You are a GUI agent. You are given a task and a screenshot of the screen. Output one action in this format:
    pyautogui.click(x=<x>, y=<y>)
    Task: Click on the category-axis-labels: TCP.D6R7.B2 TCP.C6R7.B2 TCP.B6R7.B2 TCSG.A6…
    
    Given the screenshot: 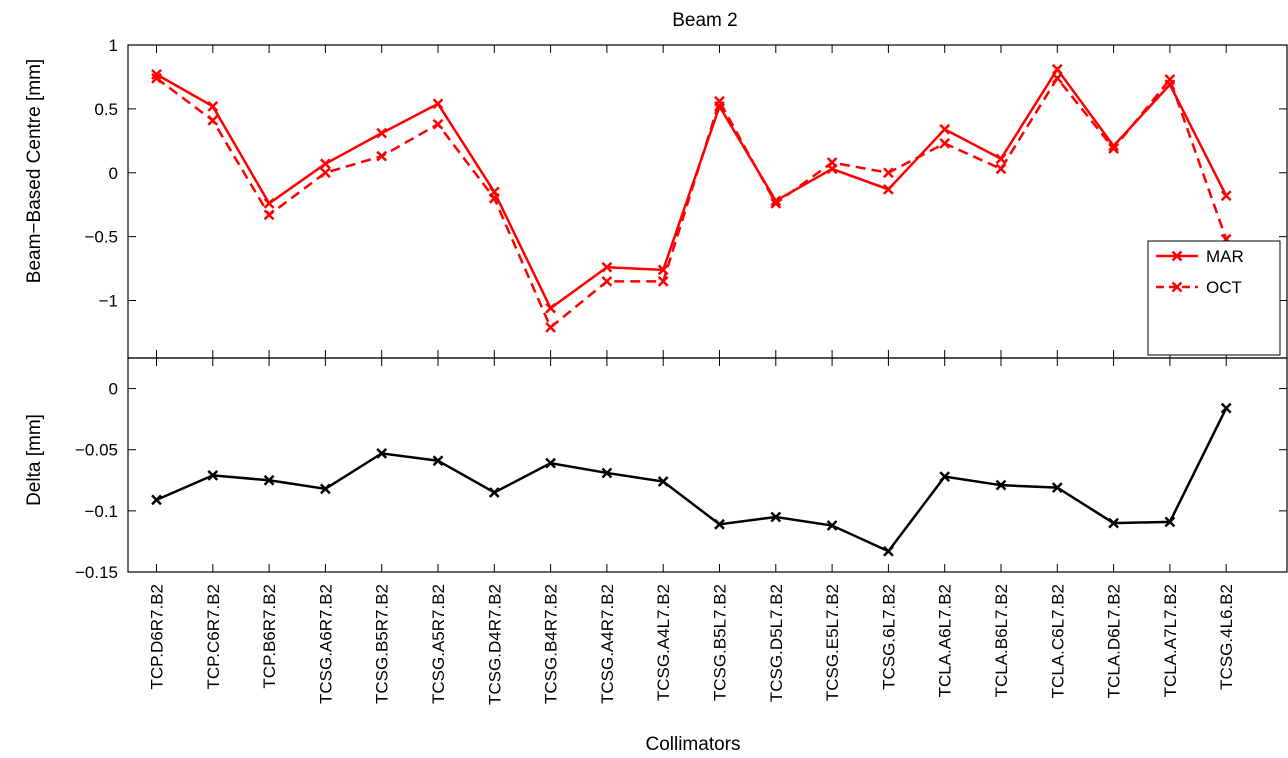 What is the action you would take?
    pyautogui.click(x=692, y=644)
    